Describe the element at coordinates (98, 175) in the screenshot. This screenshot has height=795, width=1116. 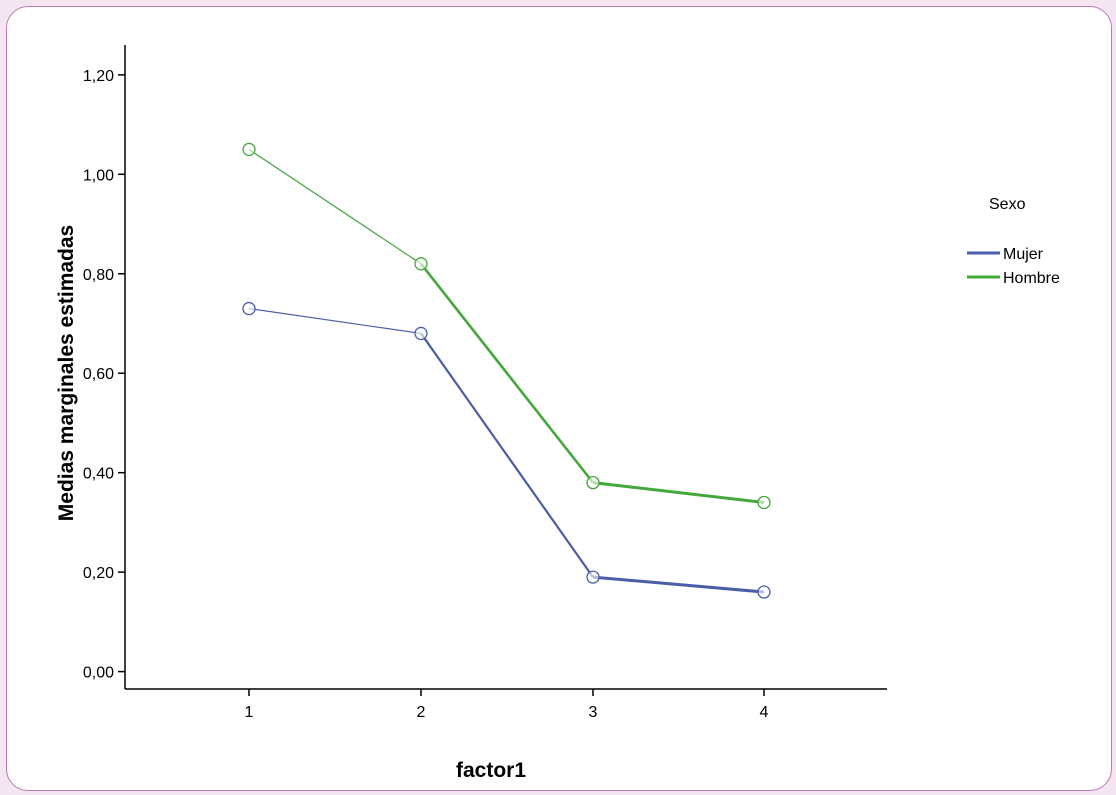
I see `y-tick-label: 1,00` at that location.